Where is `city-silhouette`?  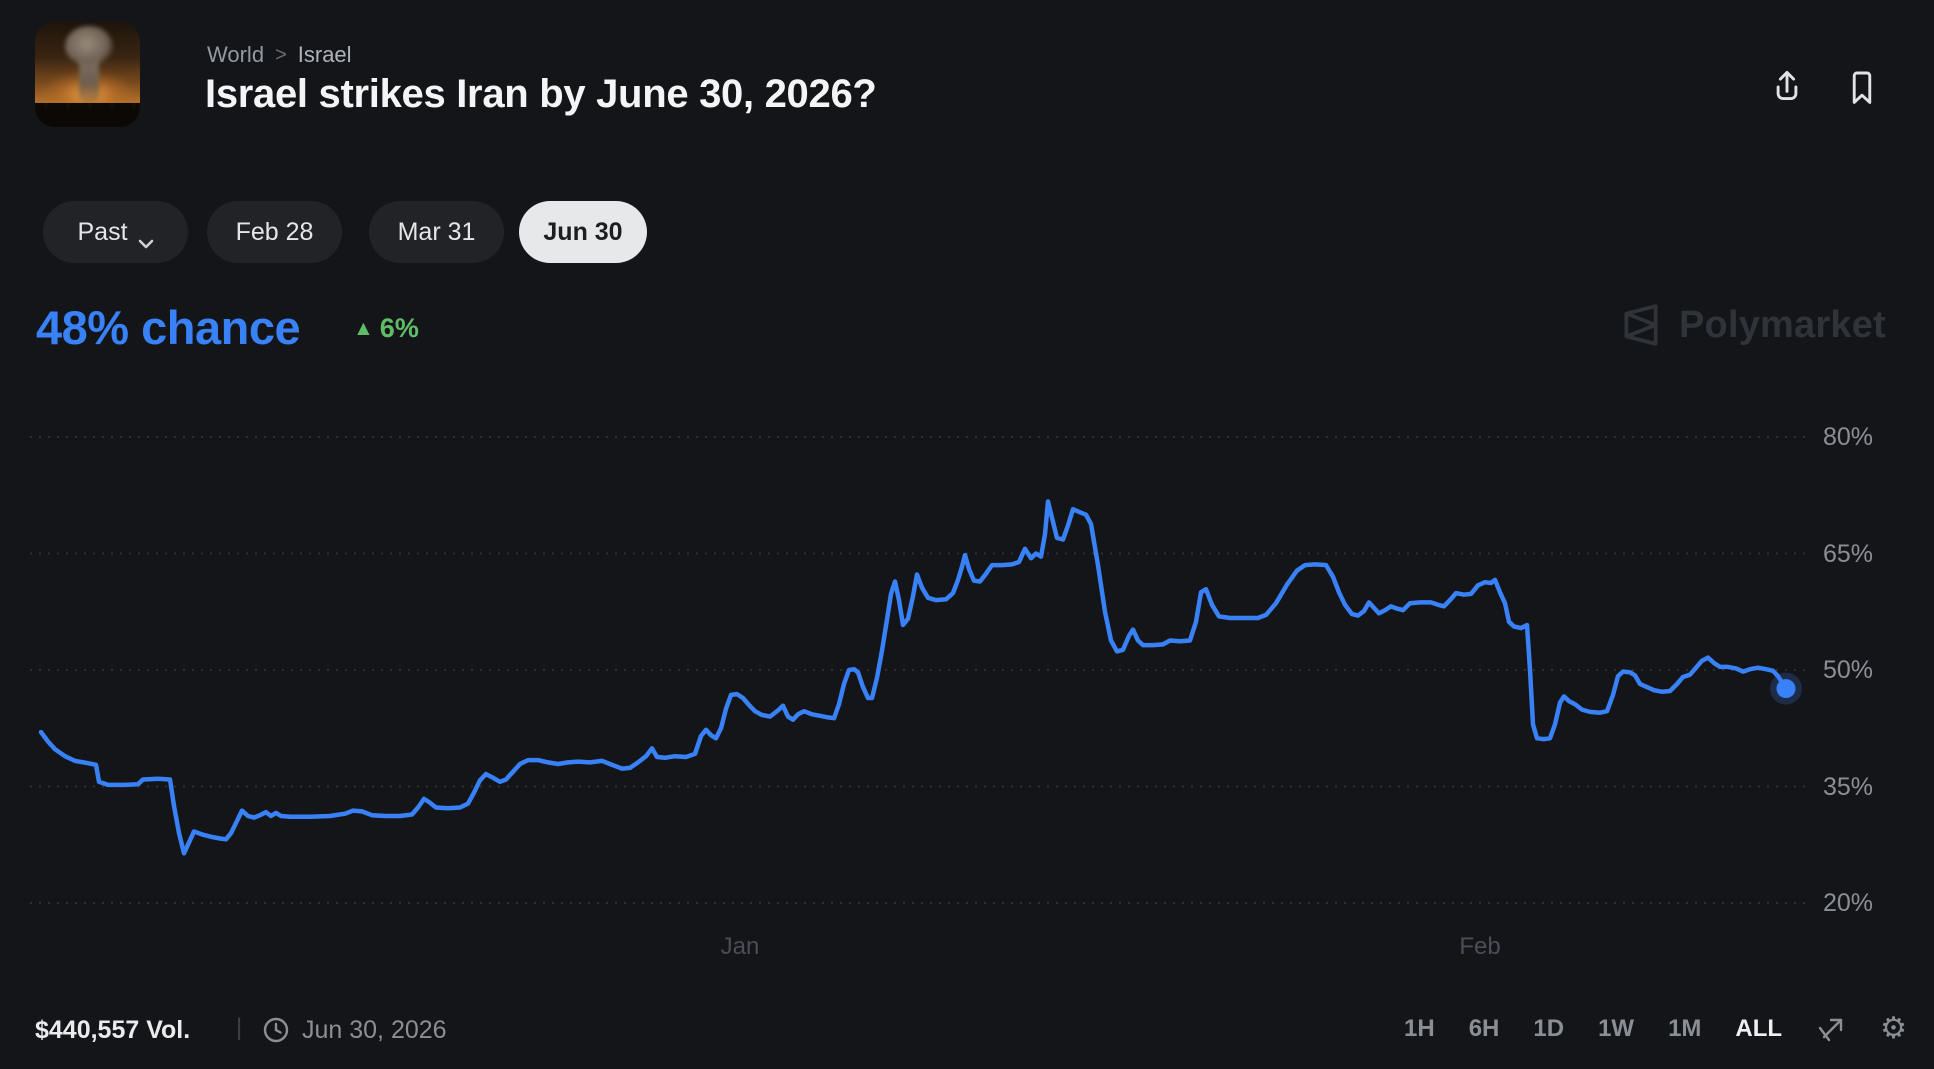 city-silhouette is located at coordinates (87, 115).